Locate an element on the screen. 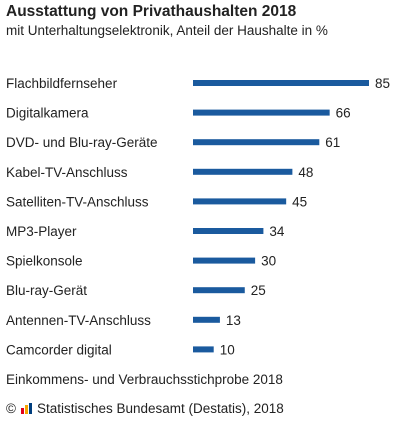 The height and width of the screenshot is (435, 404). category-label: Flachbildfernseher is located at coordinates (62, 83).